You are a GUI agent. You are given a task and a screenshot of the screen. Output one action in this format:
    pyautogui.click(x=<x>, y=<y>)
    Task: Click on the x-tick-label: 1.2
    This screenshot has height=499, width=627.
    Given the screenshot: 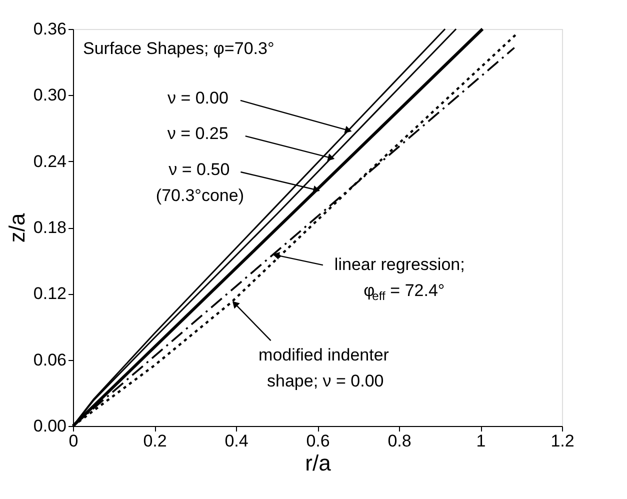 What is the action you would take?
    pyautogui.click(x=562, y=441)
    